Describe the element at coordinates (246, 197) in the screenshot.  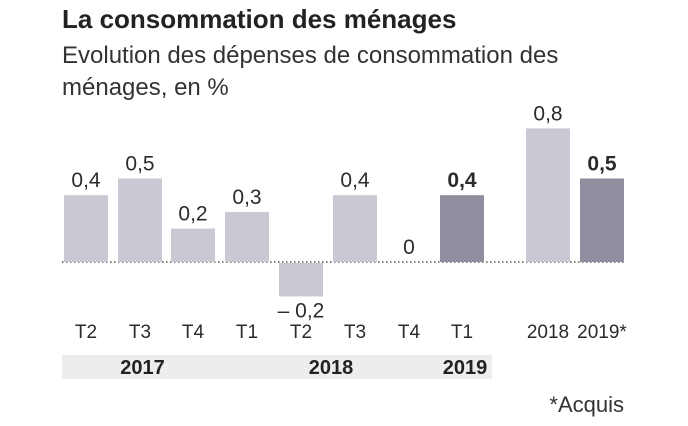
I see `data-label: 0,3` at that location.